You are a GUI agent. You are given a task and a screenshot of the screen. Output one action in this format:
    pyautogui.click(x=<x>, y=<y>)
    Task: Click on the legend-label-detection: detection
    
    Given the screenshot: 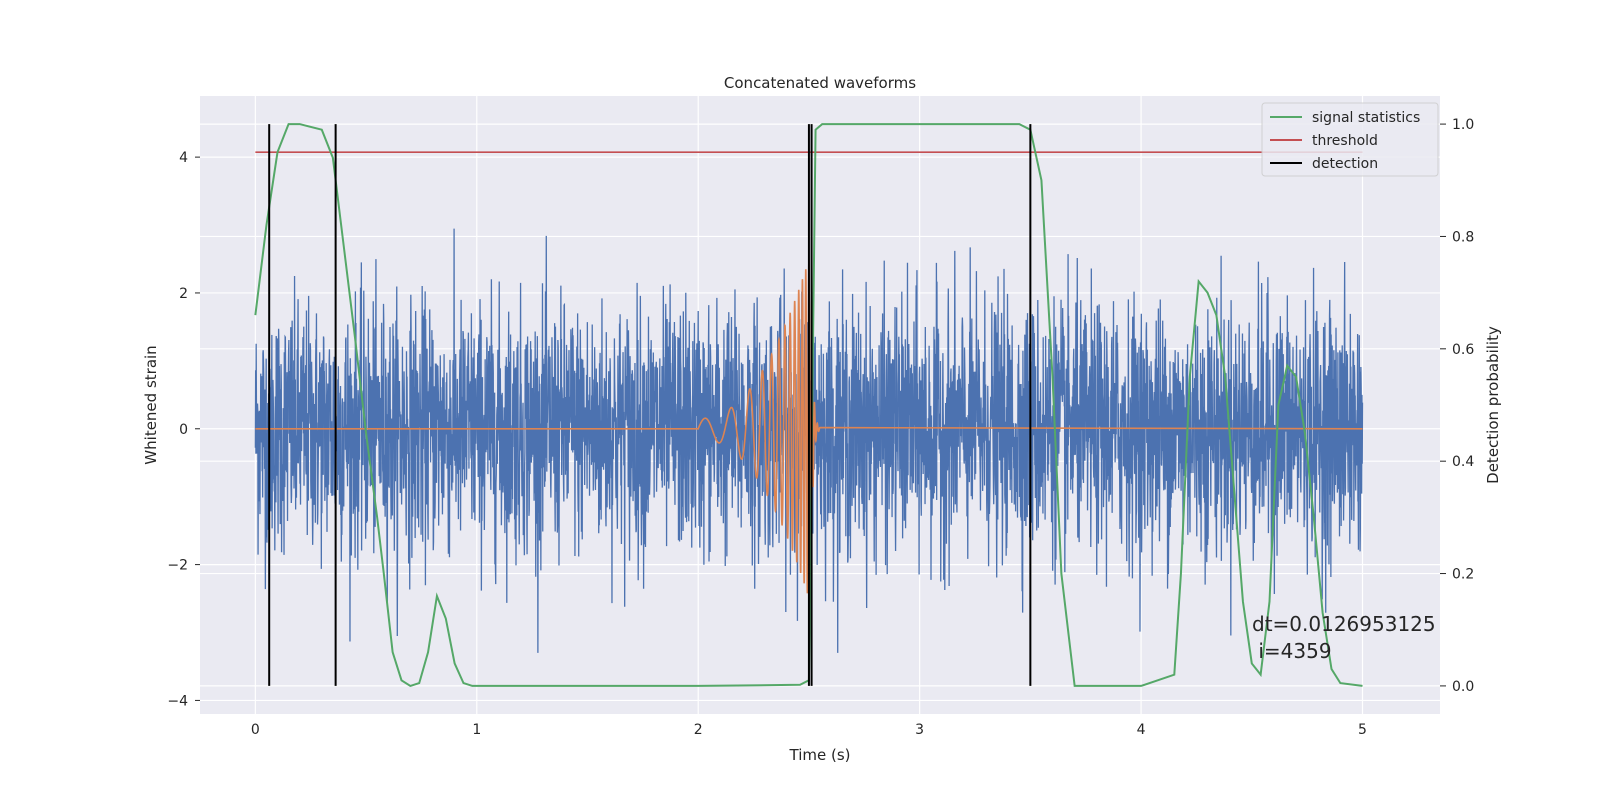 What is the action you would take?
    pyautogui.click(x=1345, y=164)
    